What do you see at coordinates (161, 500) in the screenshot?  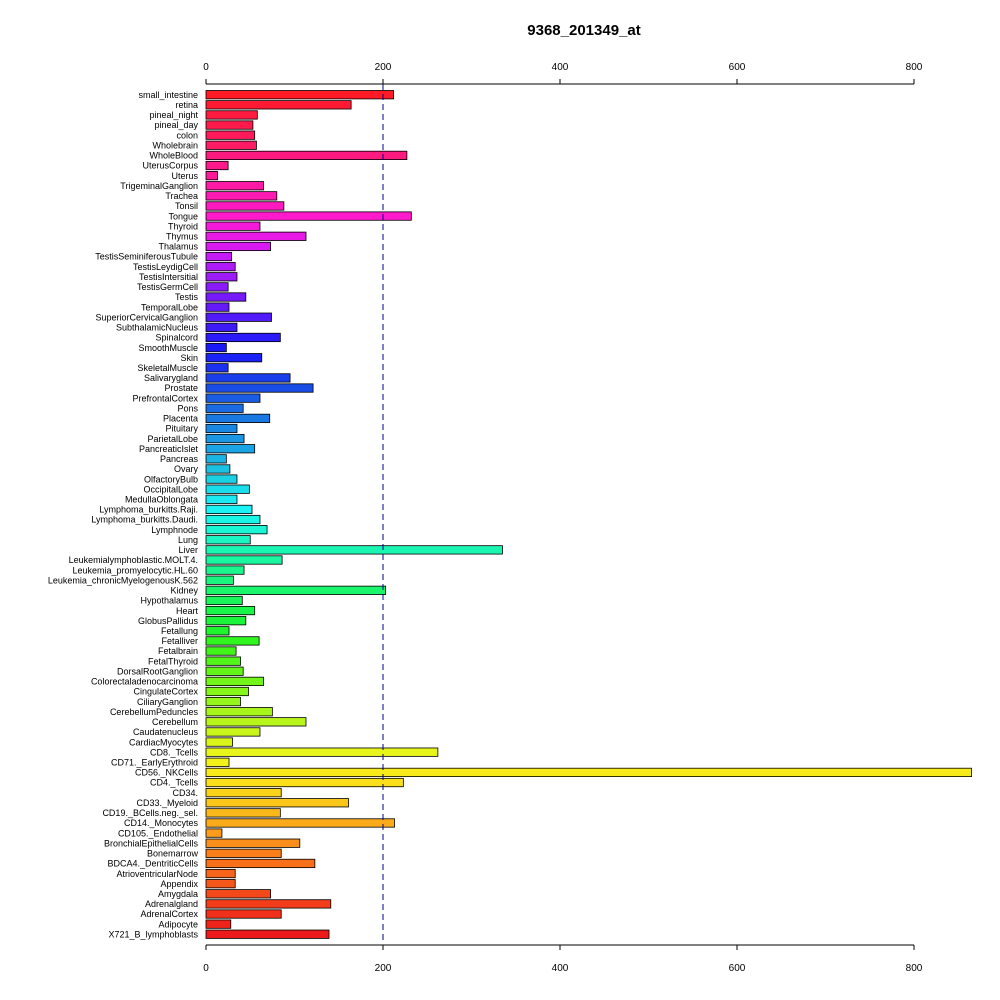 I see `category-label: MedullaOblongata` at bounding box center [161, 500].